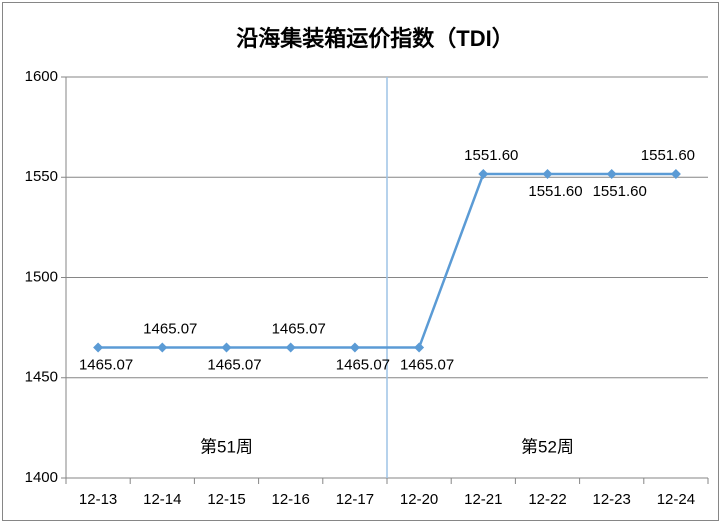 Image resolution: width=722 pixels, height=525 pixels. What do you see at coordinates (419, 499) in the screenshot?
I see `x-tick-label: 12-20` at bounding box center [419, 499].